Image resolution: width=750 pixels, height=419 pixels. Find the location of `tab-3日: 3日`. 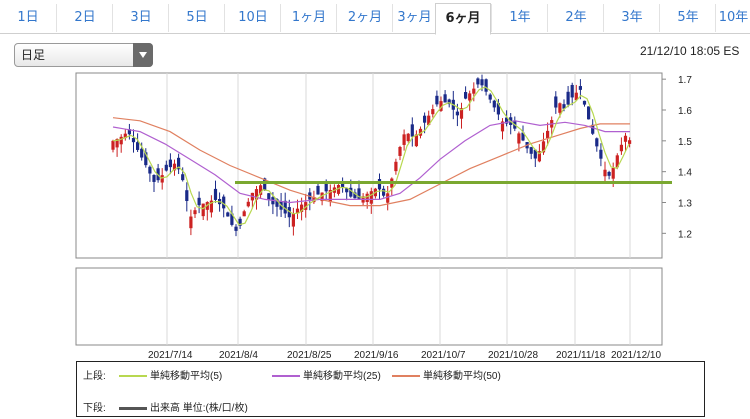

tab-3日: 3日 is located at coordinates (140, 18).